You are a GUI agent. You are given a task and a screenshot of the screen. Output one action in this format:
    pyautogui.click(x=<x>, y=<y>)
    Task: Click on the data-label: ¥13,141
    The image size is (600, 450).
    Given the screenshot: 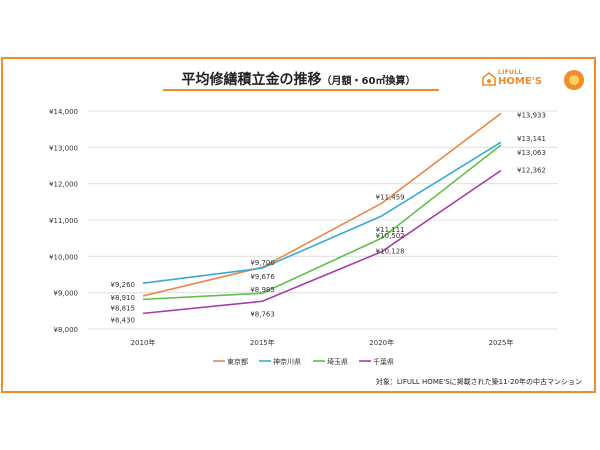 What is the action you would take?
    pyautogui.click(x=531, y=139)
    